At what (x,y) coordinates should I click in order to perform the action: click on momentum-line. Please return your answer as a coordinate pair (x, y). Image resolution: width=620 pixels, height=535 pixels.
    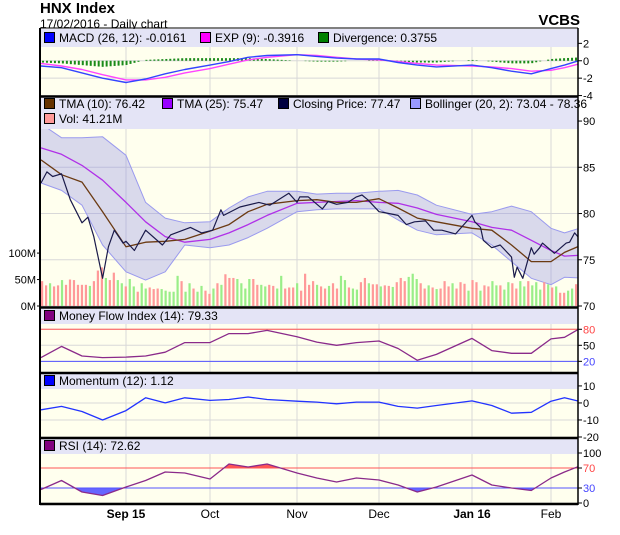
    Looking at the image, I should click on (309, 408).